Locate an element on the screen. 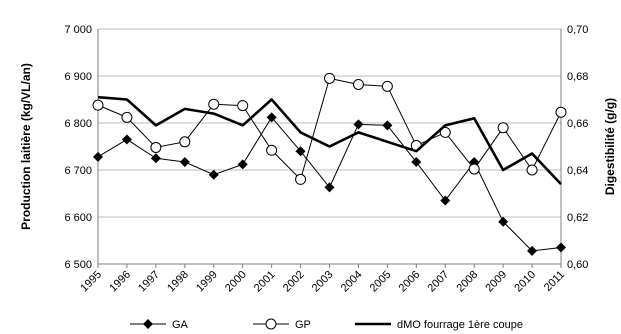 This screenshot has height=334, width=621. y-right-tick-label-2: 0,64 is located at coordinates (577, 171).